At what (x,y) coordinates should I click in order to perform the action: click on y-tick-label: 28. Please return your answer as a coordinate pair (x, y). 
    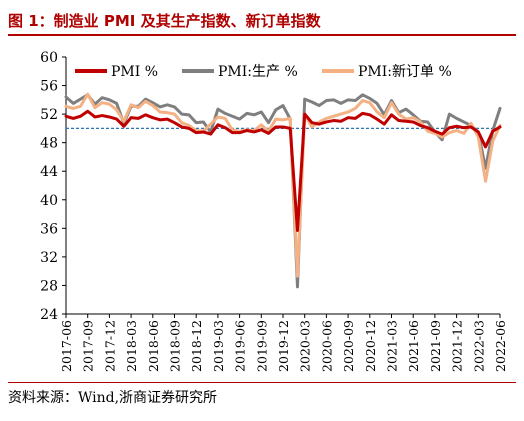
    Looking at the image, I should click on (49, 286).